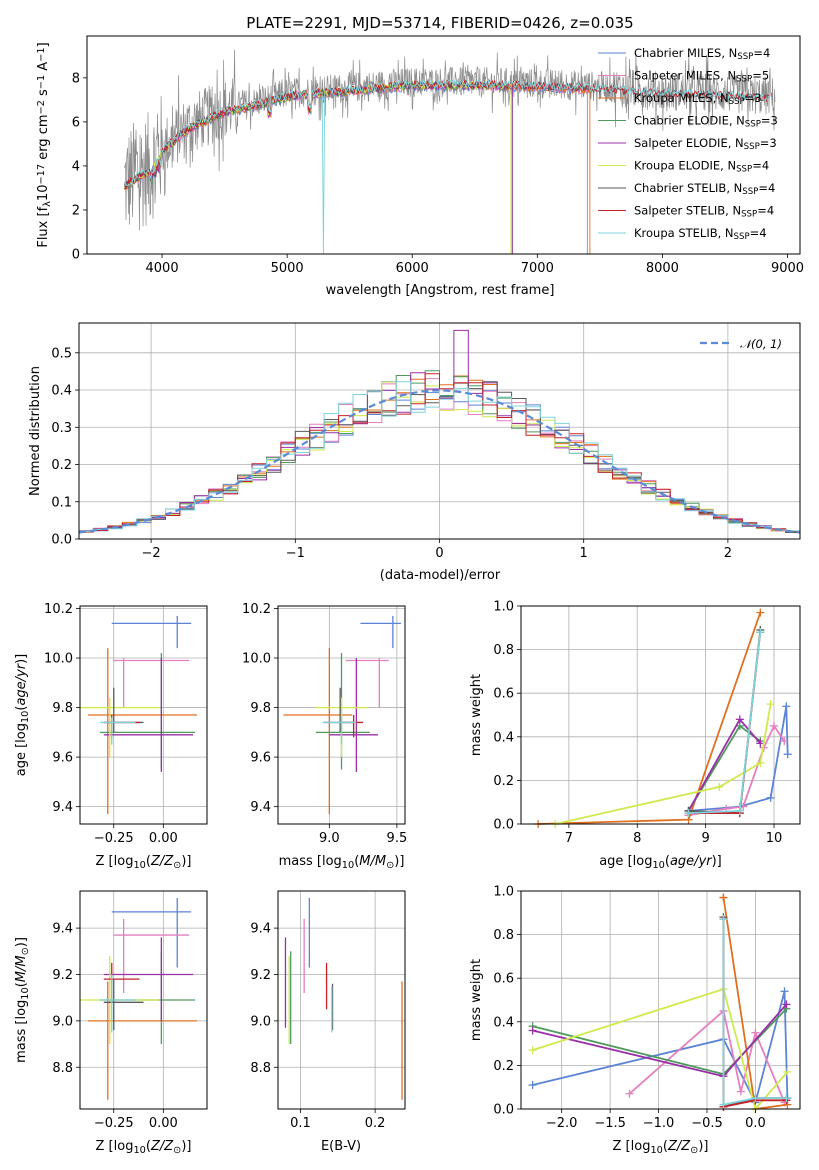 Image resolution: width=819 pixels, height=1170 pixels. Describe the element at coordinates (439, 461) in the screenshot. I see `hist-normal-curve` at that location.